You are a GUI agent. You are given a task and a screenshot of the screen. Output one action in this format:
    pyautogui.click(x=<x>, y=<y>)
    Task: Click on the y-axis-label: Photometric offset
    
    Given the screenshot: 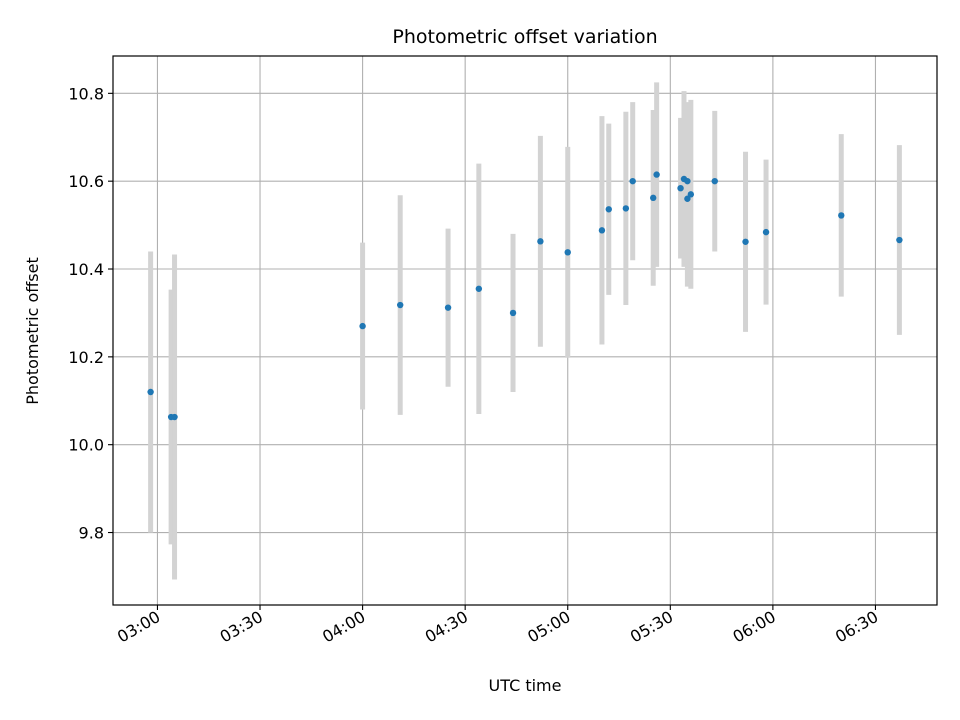 What is the action you would take?
    pyautogui.click(x=32, y=331)
    